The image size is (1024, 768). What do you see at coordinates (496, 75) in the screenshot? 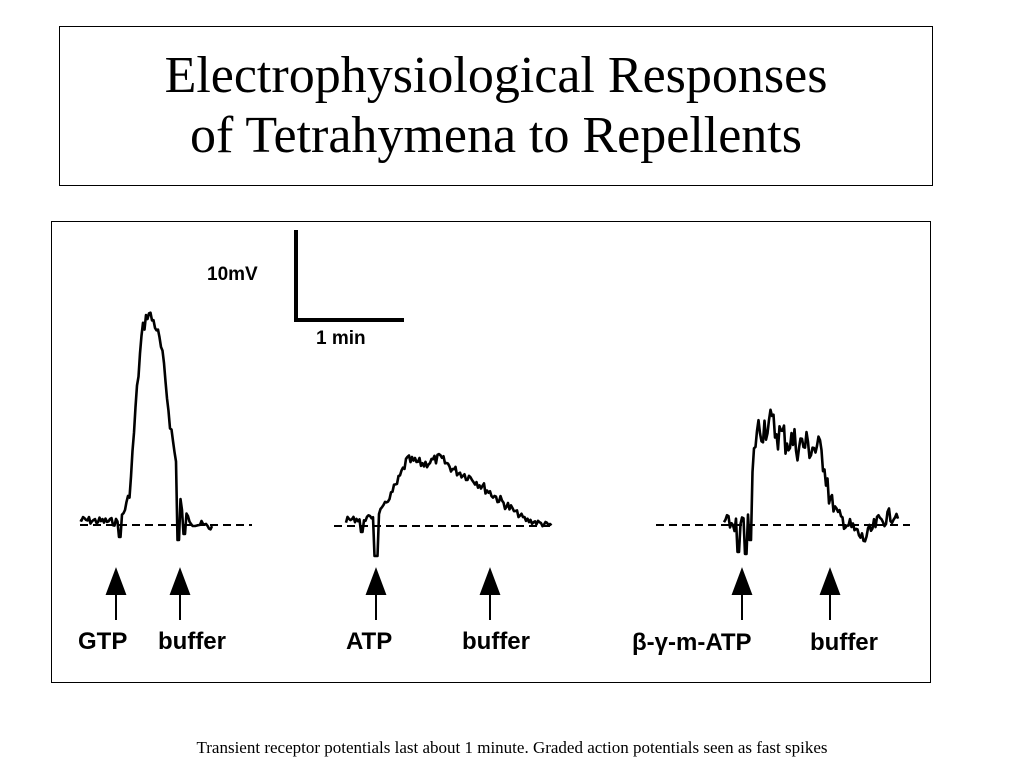
I see `slide-title-line-1: Electrophysiological Responses` at bounding box center [496, 75].